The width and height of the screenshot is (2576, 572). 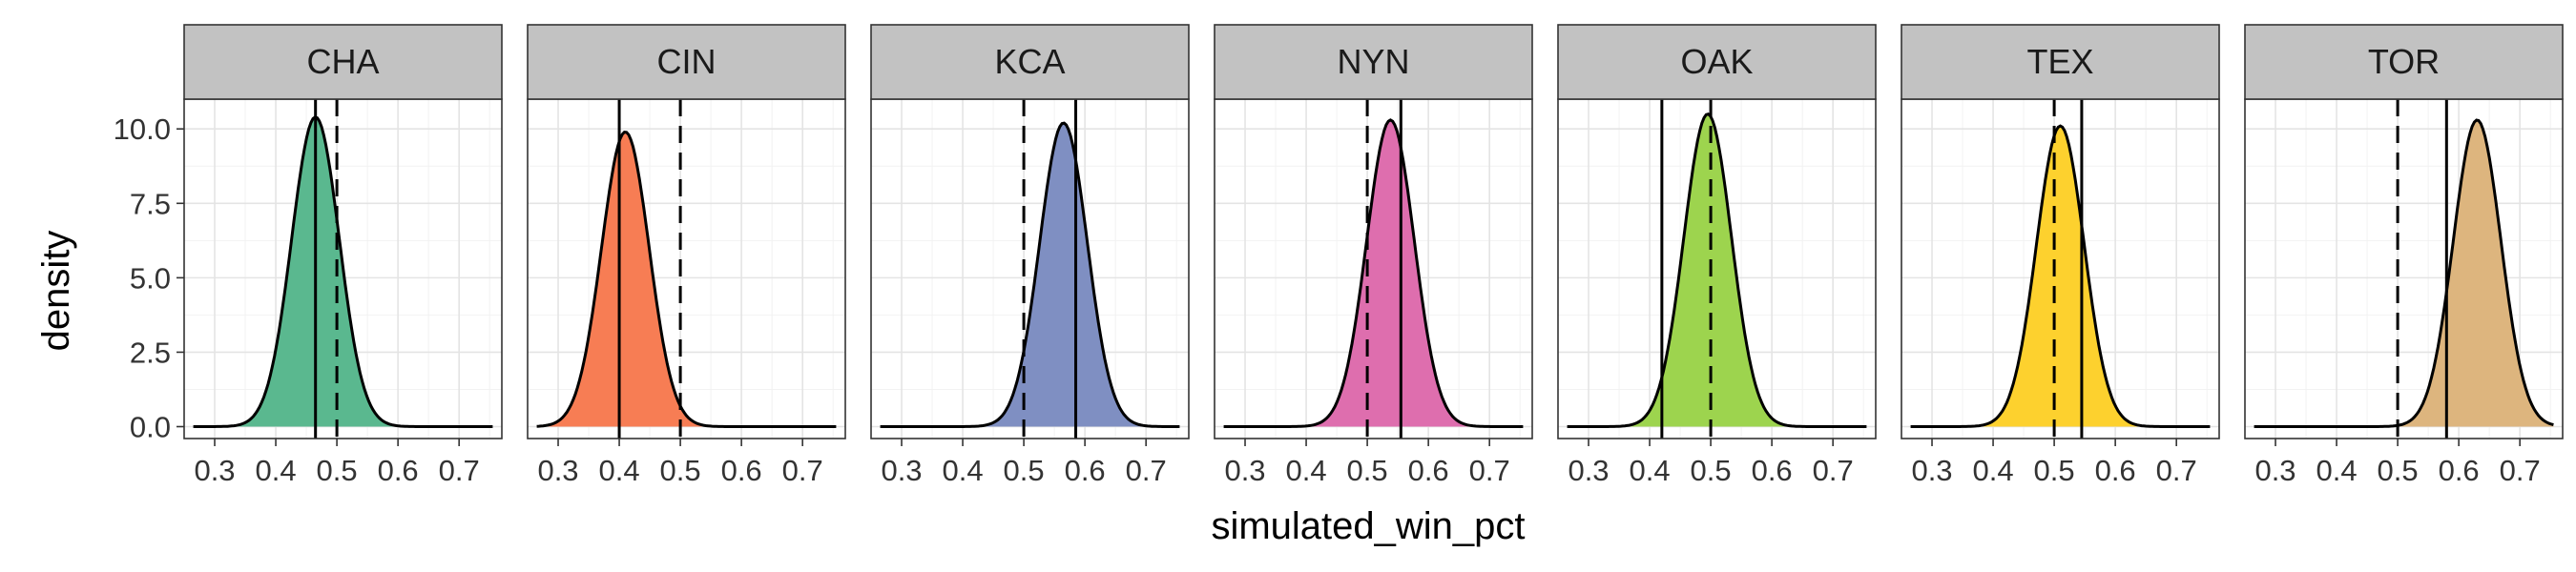 I want to click on density-curve-oak, so click(x=1717, y=270).